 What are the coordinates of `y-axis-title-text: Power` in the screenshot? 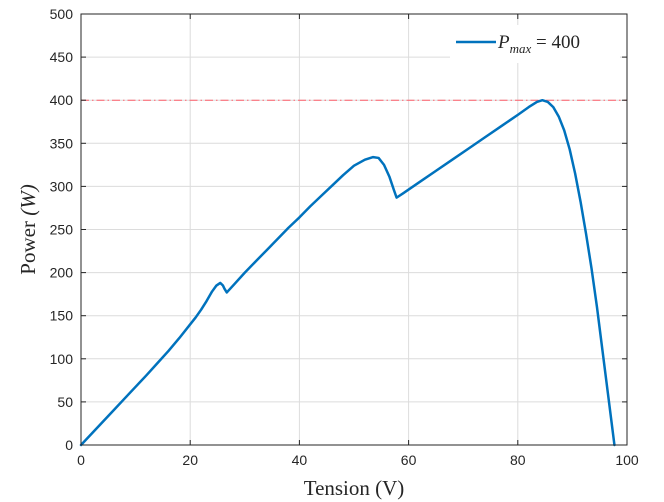 It's located at (28, 245).